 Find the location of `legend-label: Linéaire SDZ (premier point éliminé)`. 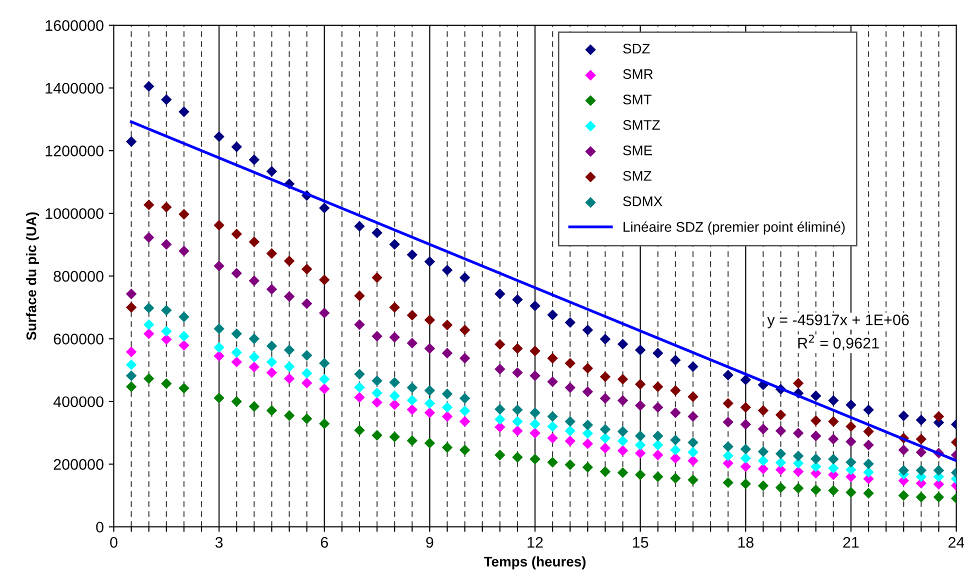

legend-label: Linéaire SDZ (premier point éliminé) is located at coordinates (734, 228).